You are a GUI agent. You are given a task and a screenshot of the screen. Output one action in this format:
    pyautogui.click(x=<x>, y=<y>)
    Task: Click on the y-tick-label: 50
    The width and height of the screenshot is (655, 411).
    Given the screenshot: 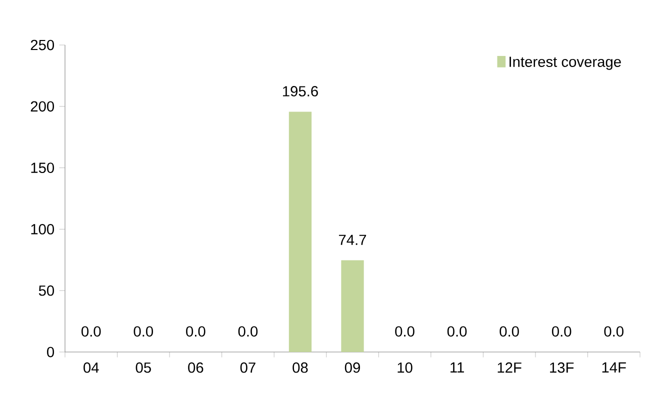 What is the action you would take?
    pyautogui.click(x=46, y=290)
    